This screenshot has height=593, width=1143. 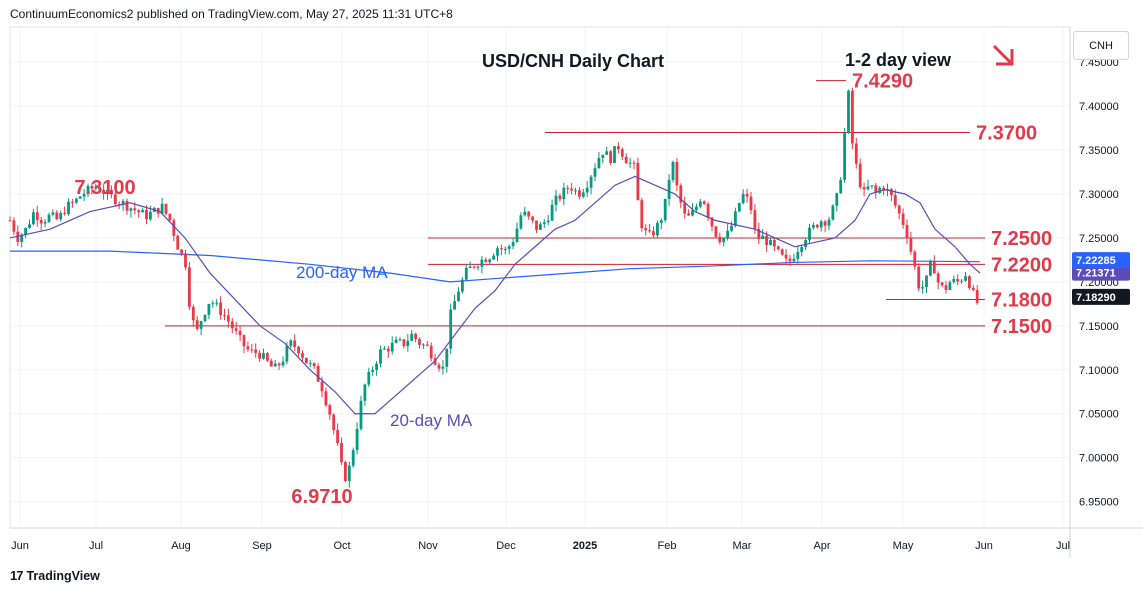 What do you see at coordinates (342, 272) in the screenshot?
I see `ma200-label: 200-day MA` at bounding box center [342, 272].